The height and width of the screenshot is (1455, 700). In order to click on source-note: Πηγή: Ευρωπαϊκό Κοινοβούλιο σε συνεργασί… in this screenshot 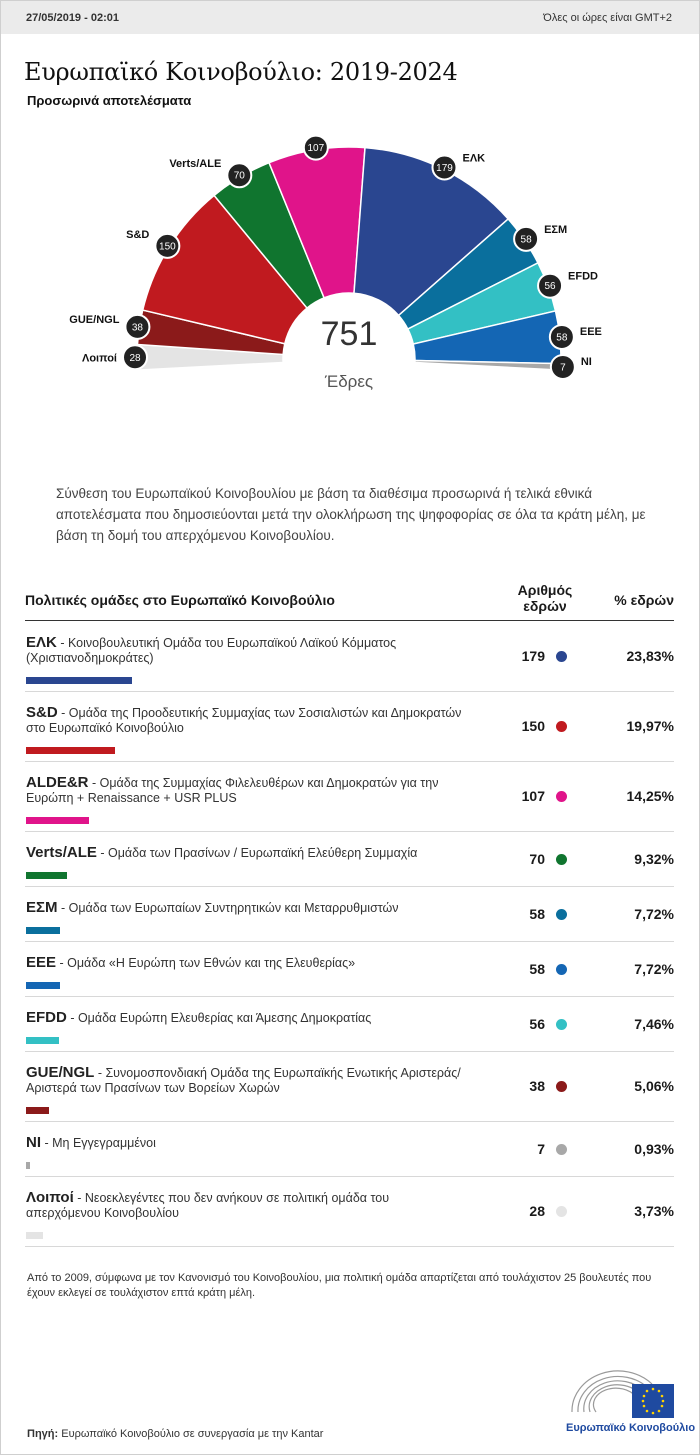, I will do `click(175, 1434)`.